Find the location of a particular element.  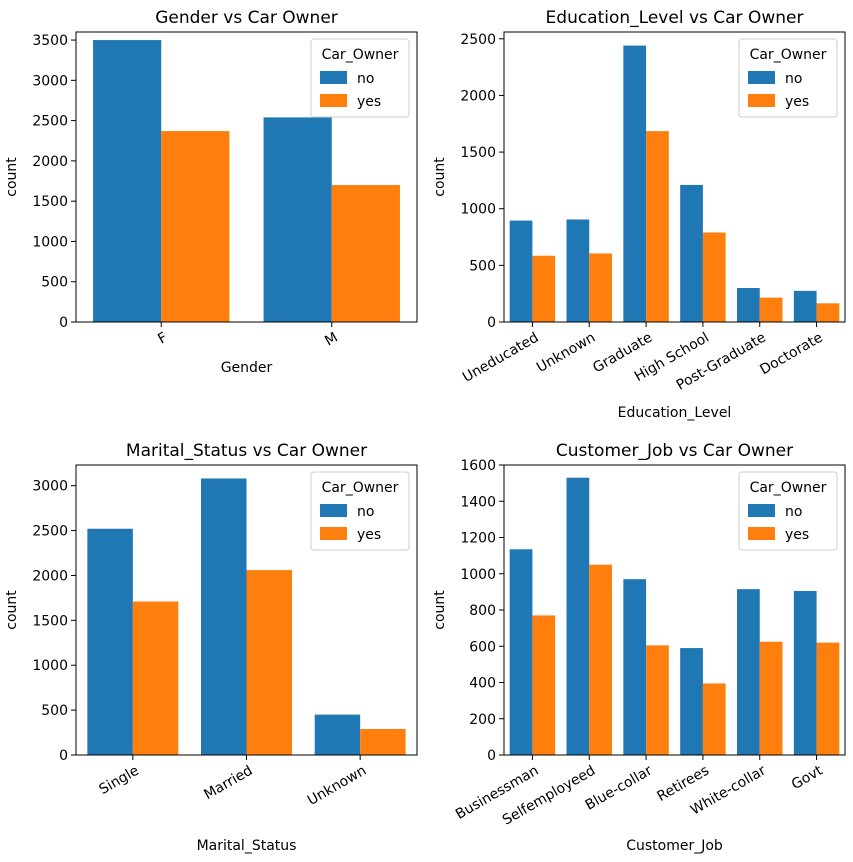

bar-yes-f is located at coordinates (195, 226).